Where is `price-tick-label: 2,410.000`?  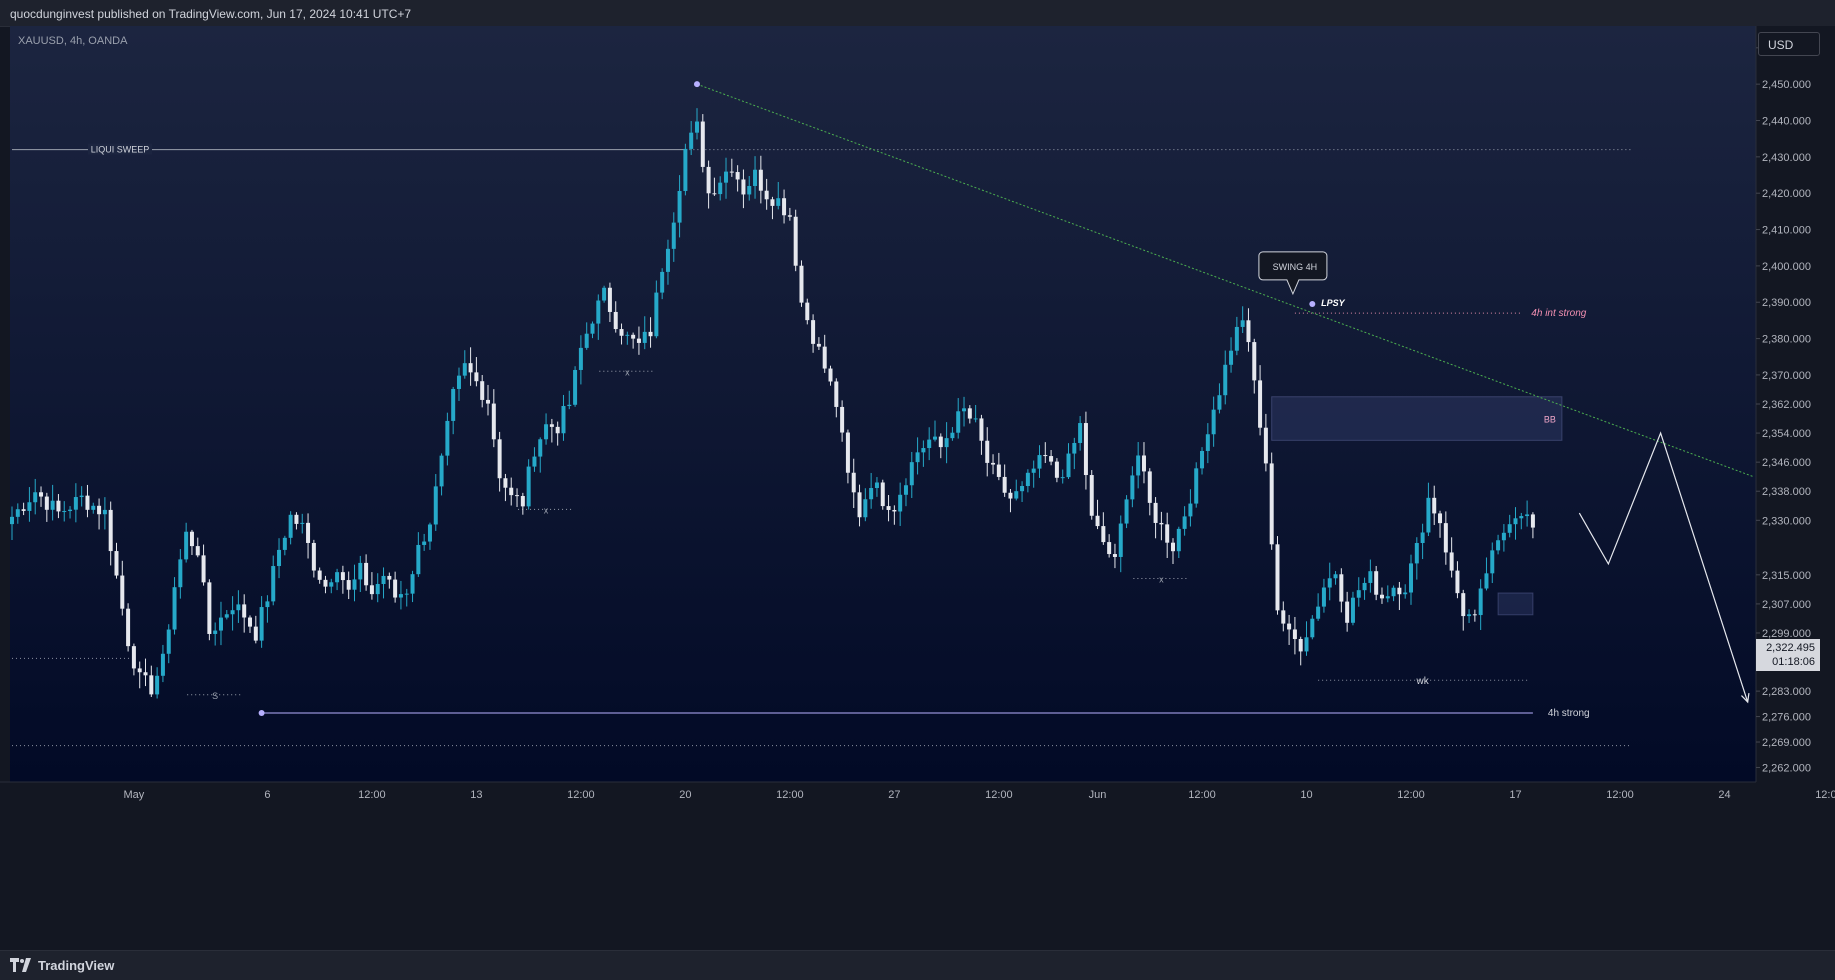
price-tick-label: 2,410.000 is located at coordinates (1786, 231).